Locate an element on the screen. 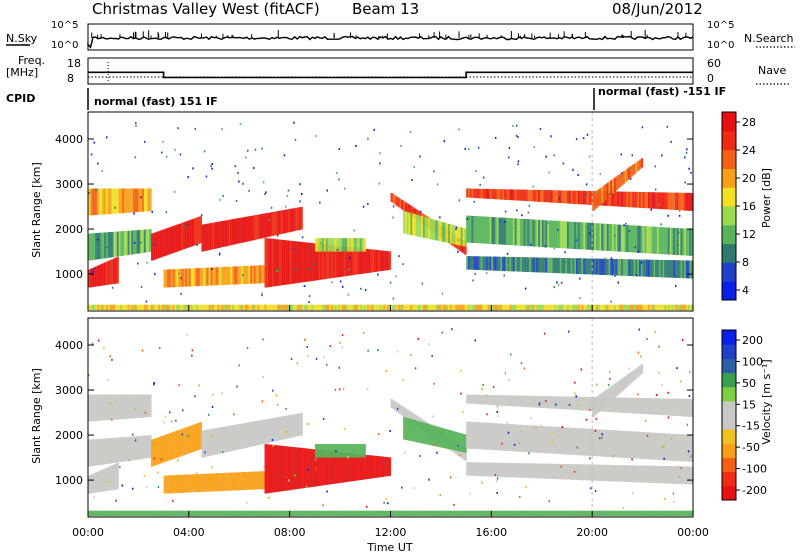  power-ylabel: Slant Range [km] is located at coordinates (36, 210).